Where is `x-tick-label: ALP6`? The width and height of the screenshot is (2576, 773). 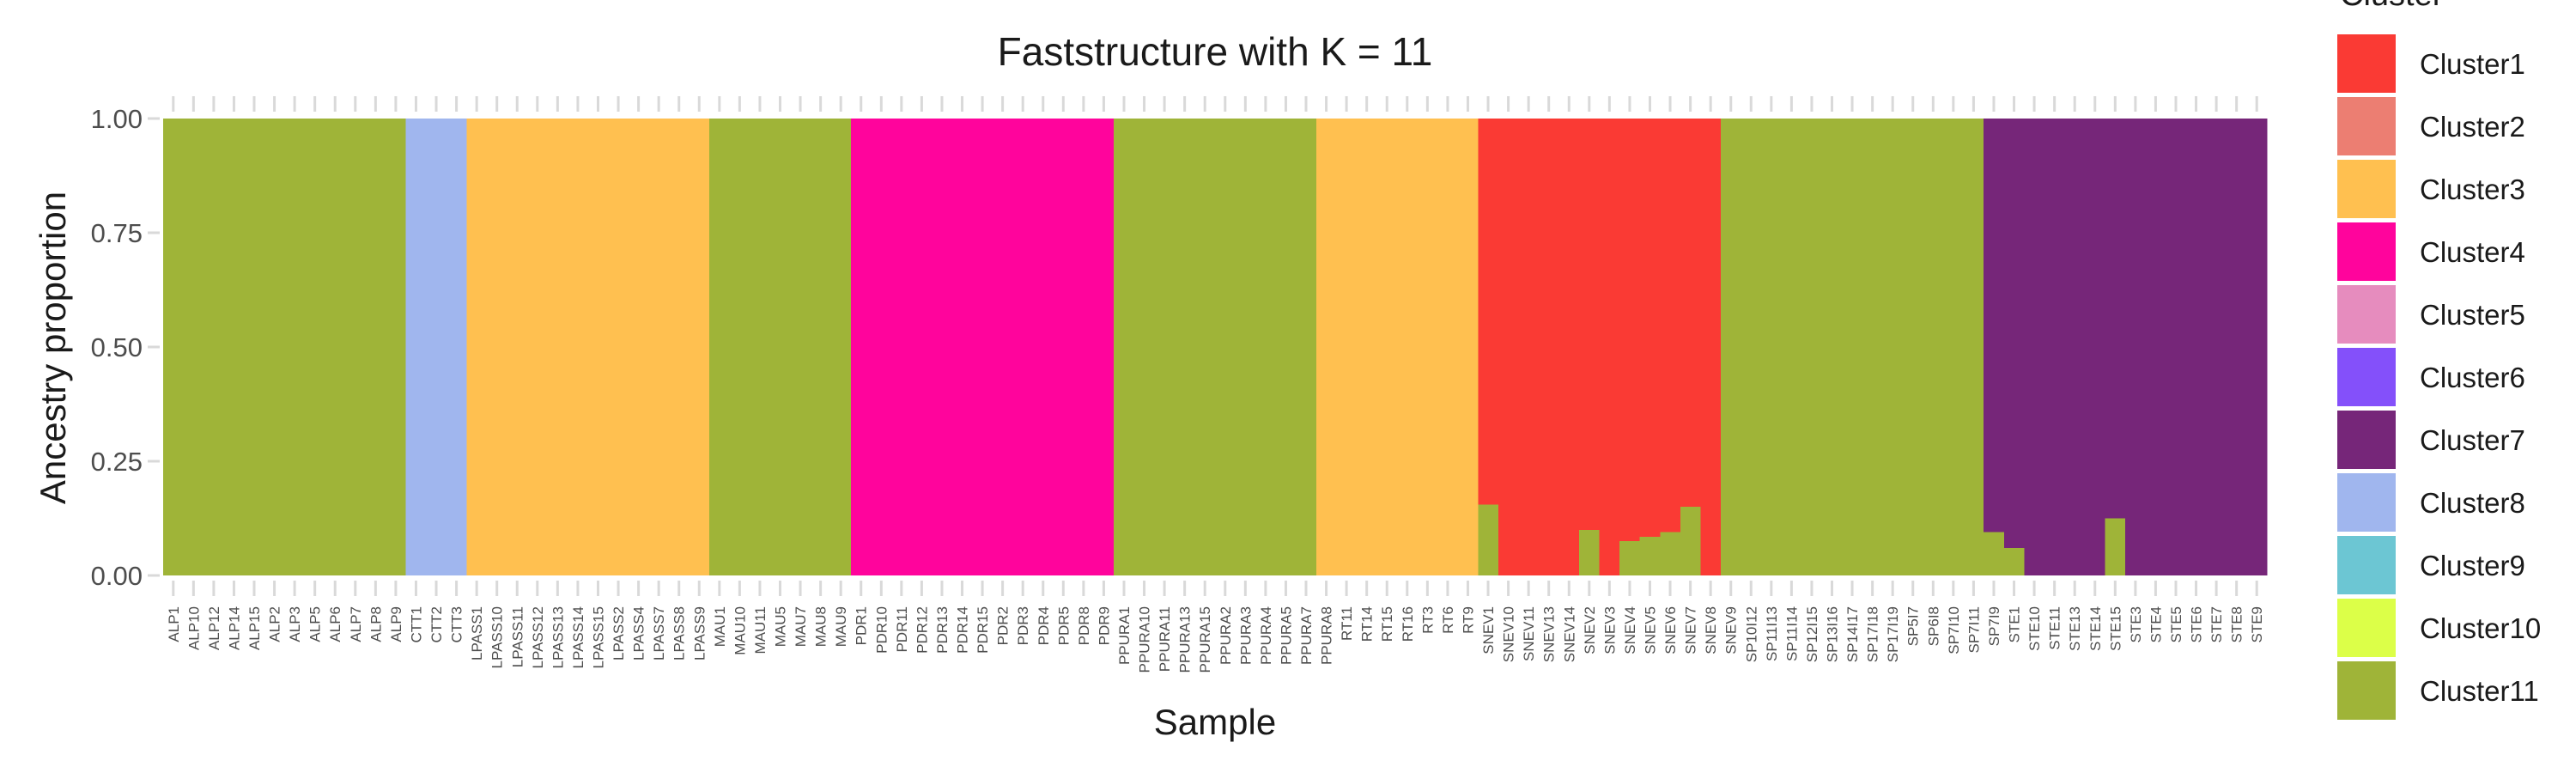 x-tick-label: ALP6 is located at coordinates (335, 624).